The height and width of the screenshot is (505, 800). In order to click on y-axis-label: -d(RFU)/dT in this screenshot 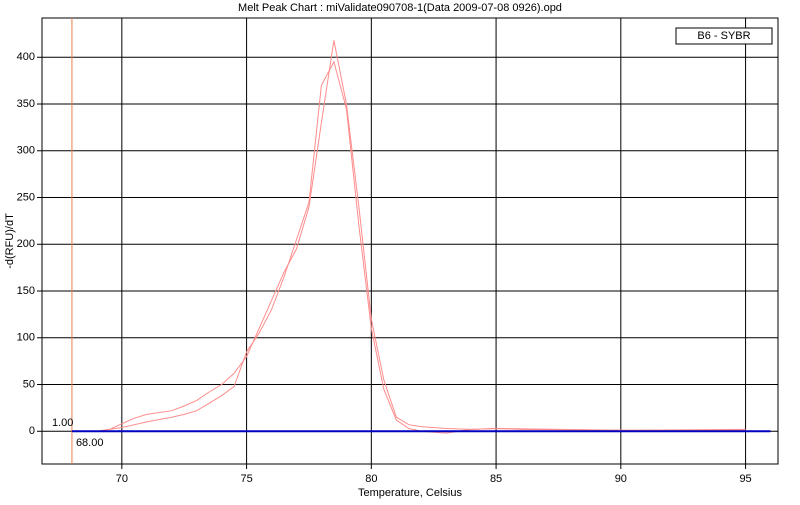, I will do `click(10, 241)`.